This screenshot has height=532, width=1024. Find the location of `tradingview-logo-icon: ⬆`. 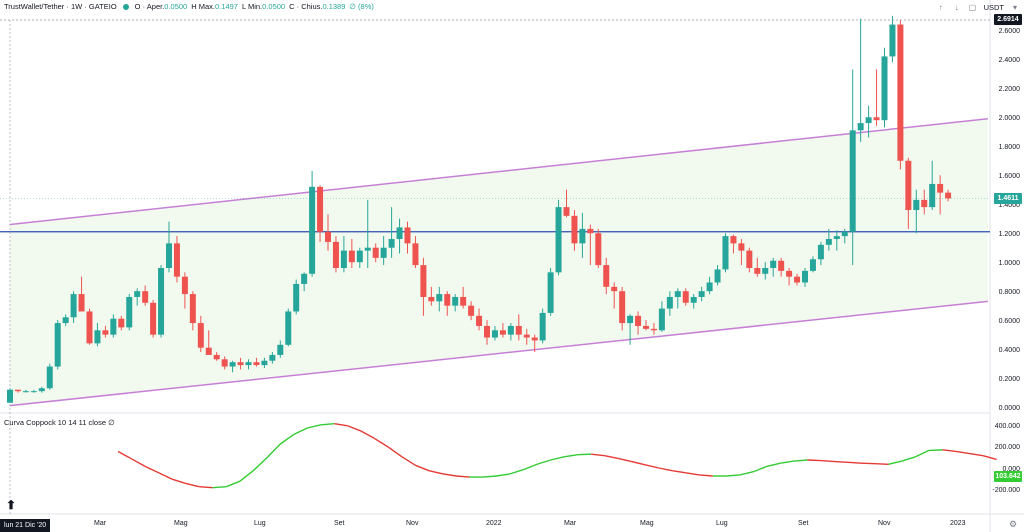

tradingview-logo-icon: ⬆ is located at coordinates (11, 505).